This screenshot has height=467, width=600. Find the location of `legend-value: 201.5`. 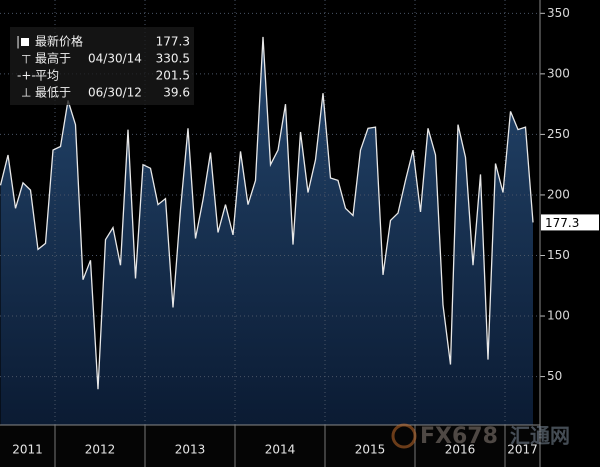

legend-value: 201.5 is located at coordinates (173, 76).